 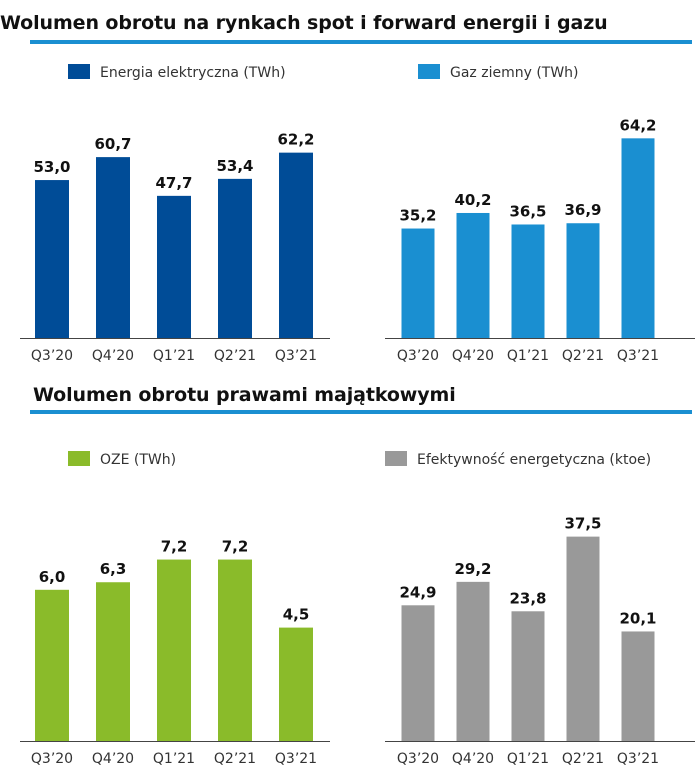 I want to click on data-label: 62,2, so click(x=295, y=140).